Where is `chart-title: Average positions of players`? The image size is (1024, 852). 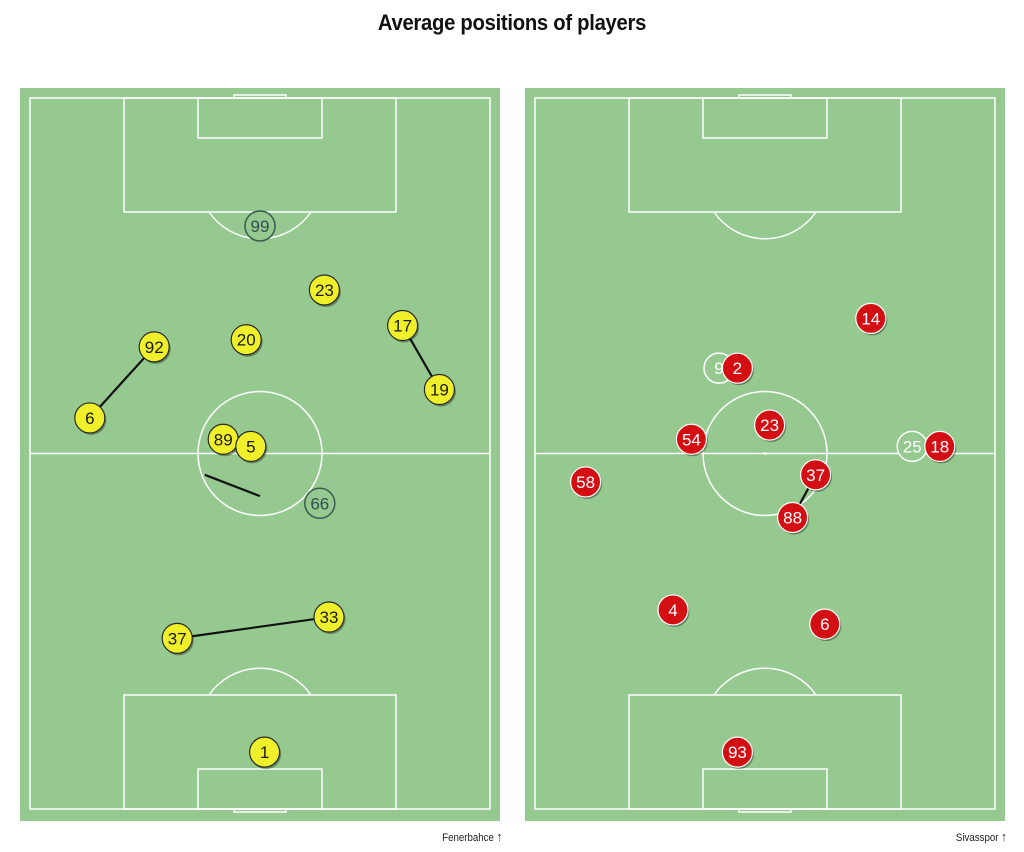 chart-title: Average positions of players is located at coordinates (512, 22).